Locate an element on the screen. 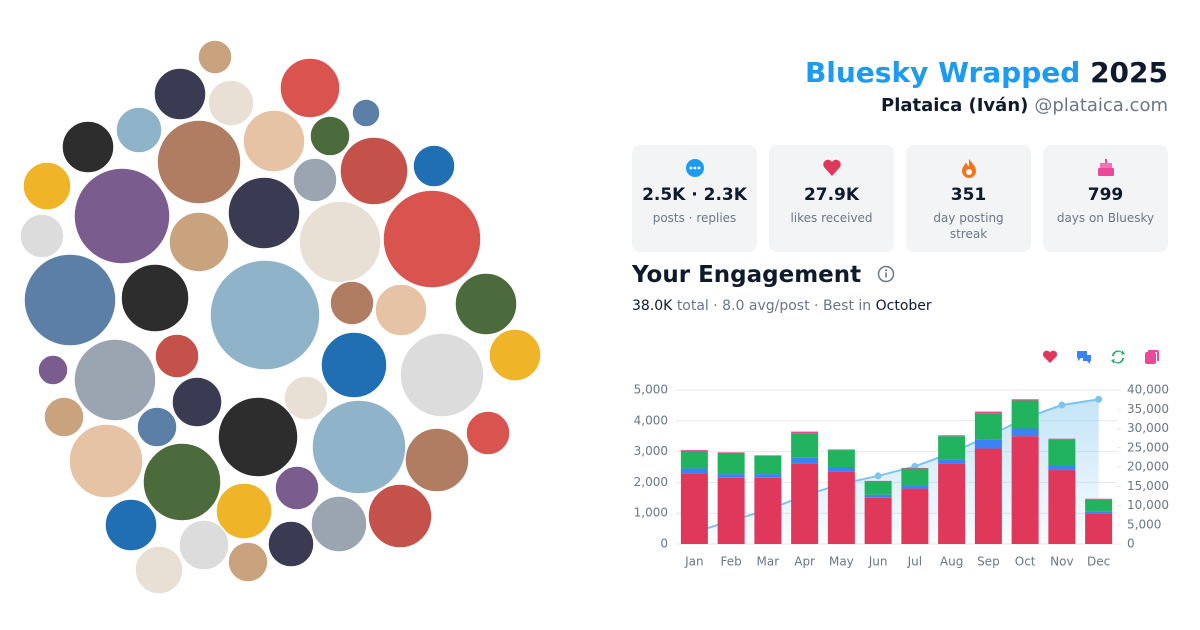 The width and height of the screenshot is (1200, 630). y2-tick-label: 20,000 is located at coordinates (1148, 467).